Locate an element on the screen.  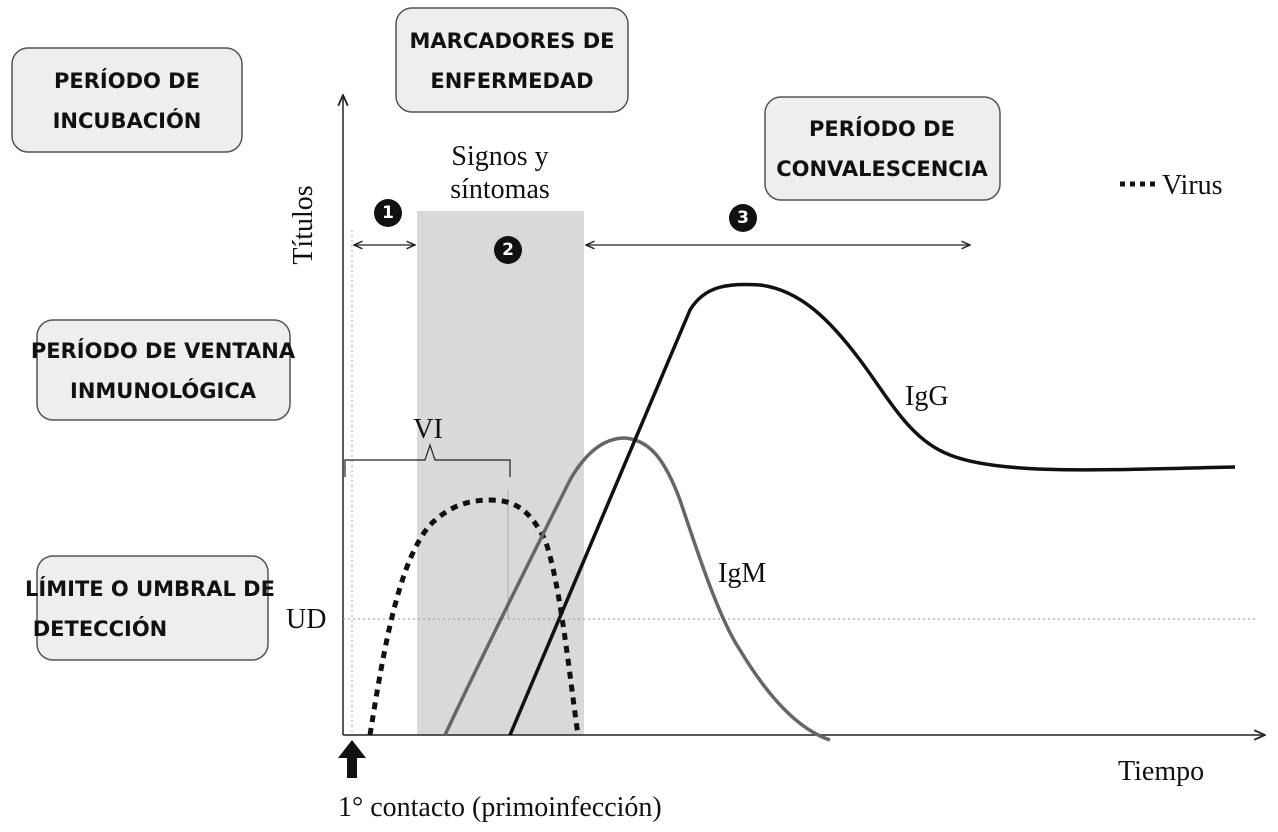
box-text: DETECCIÓN is located at coordinates (100, 628).